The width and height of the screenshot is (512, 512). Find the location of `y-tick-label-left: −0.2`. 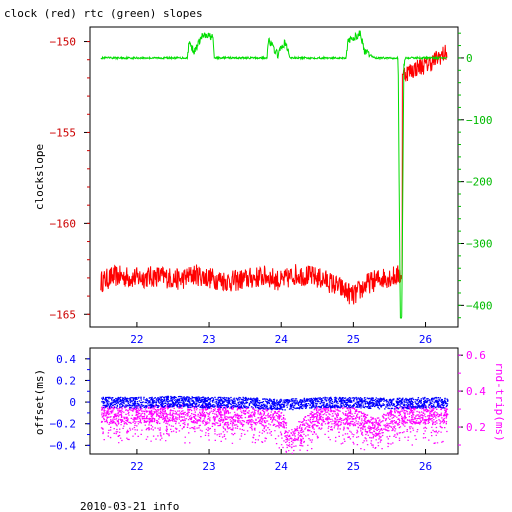

y-tick-label-left: −0.2 is located at coordinates (63, 424).